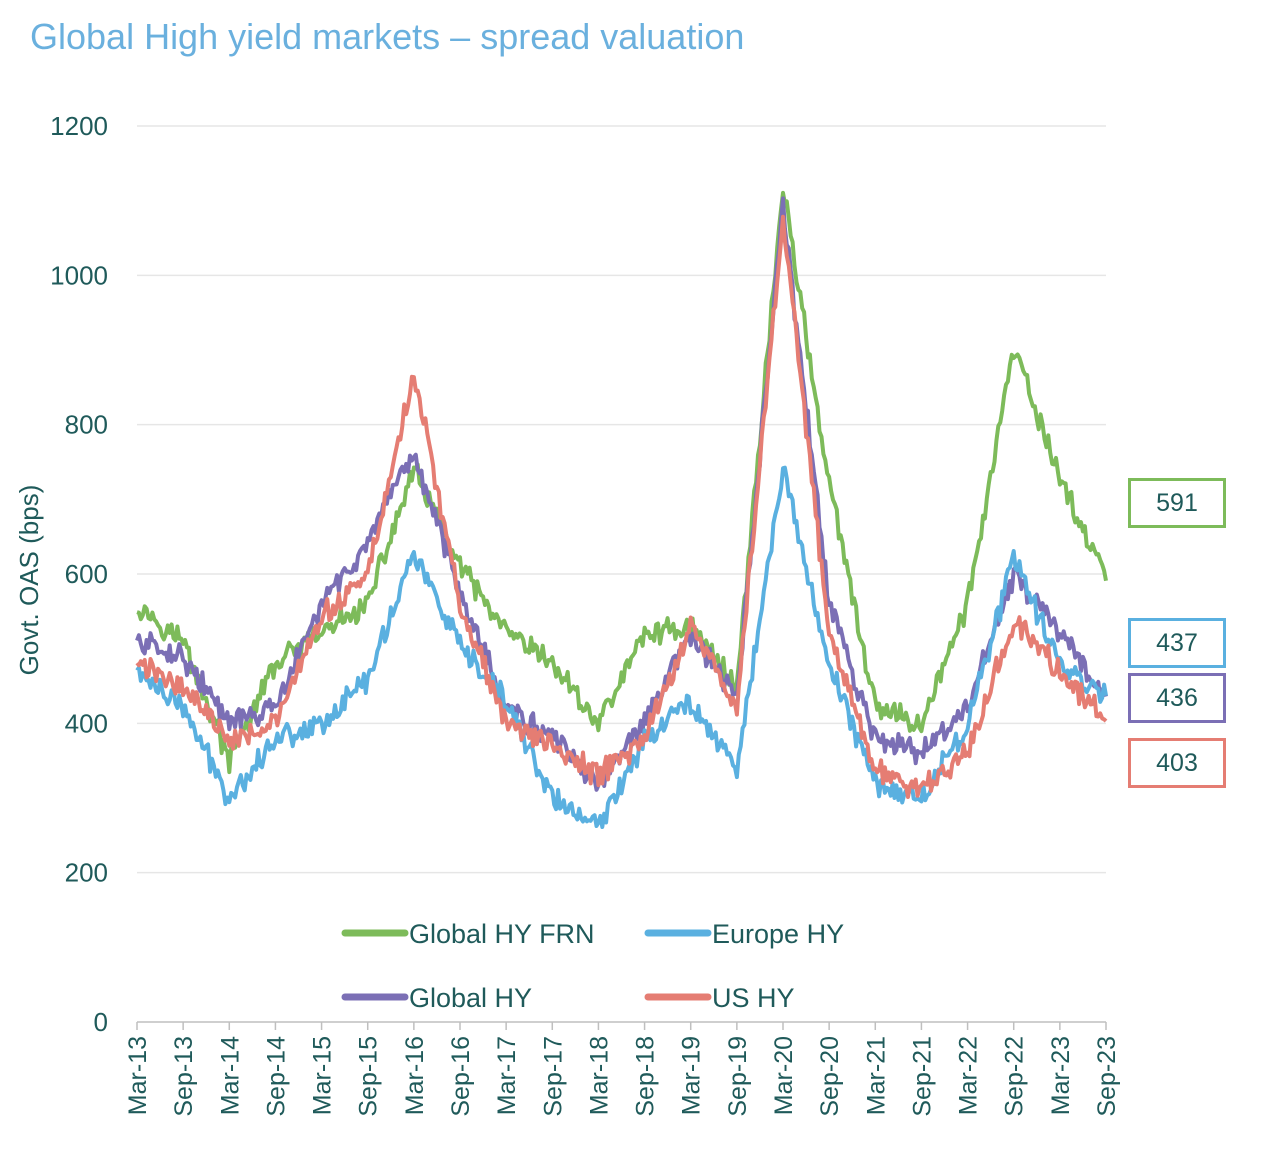  I want to click on x-tick-label: Mar-18, so click(599, 1075).